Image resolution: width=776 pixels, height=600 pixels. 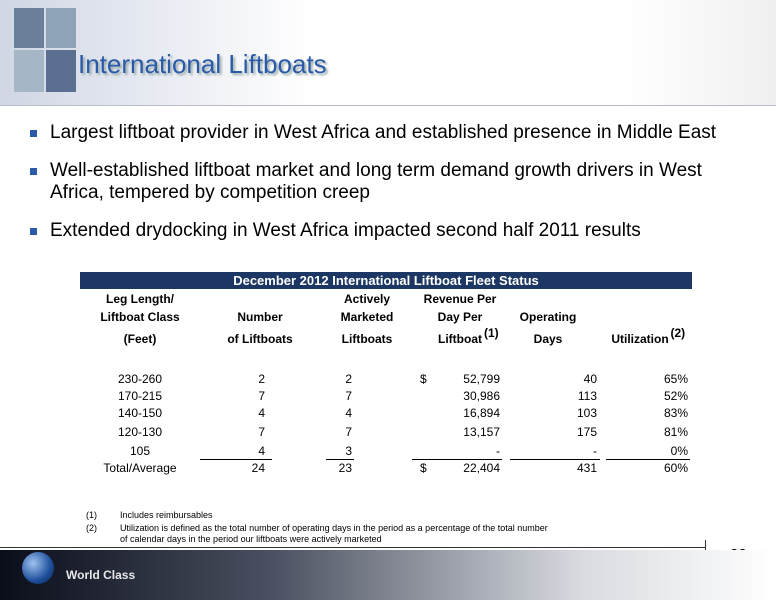 I want to click on cell: 40, so click(x=590, y=379).